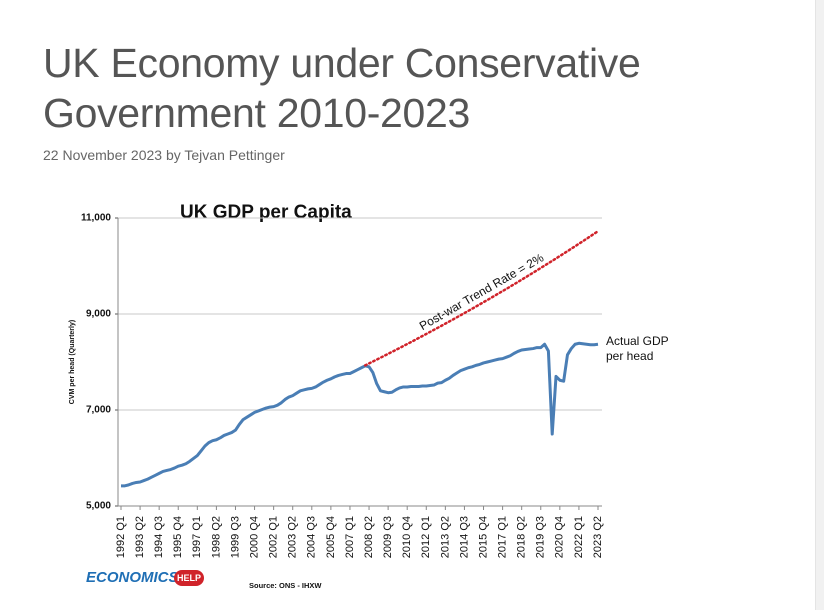 The width and height of the screenshot is (824, 610). I want to click on series-label: Actual GDP per head, so click(637, 349).